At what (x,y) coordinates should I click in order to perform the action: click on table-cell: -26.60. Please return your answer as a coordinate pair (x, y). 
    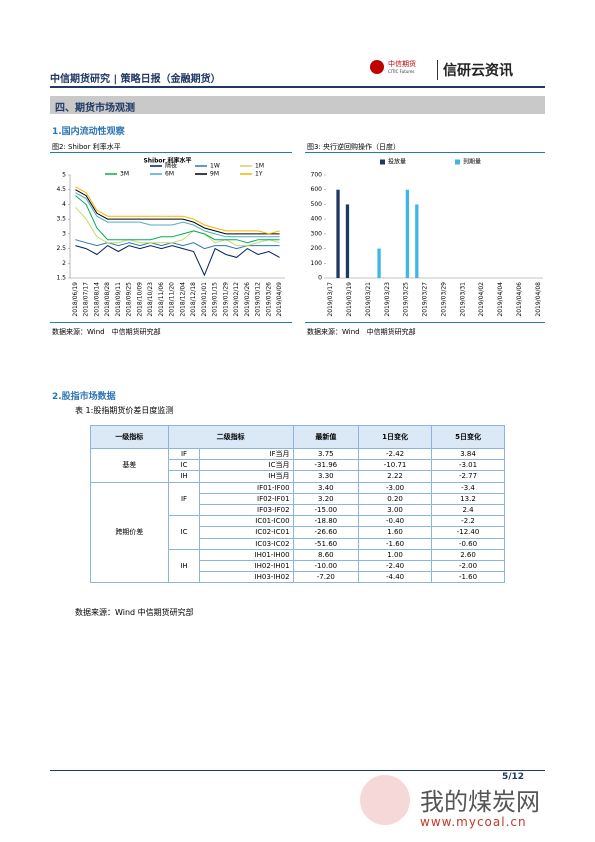
    Looking at the image, I should click on (326, 532).